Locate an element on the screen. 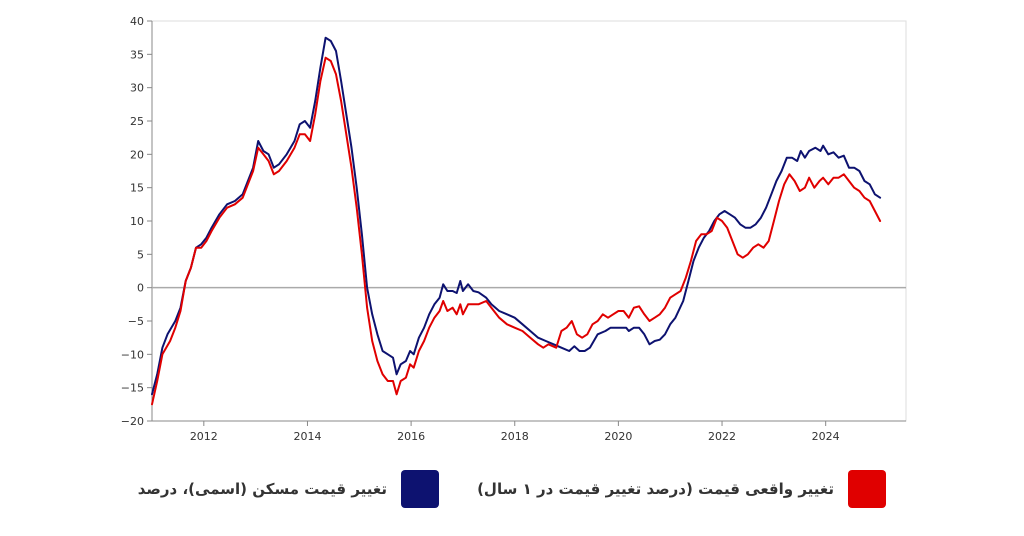 Image resolution: width=1024 pixels, height=536 pixels. y-tick-label: 10 is located at coordinates (137, 221).